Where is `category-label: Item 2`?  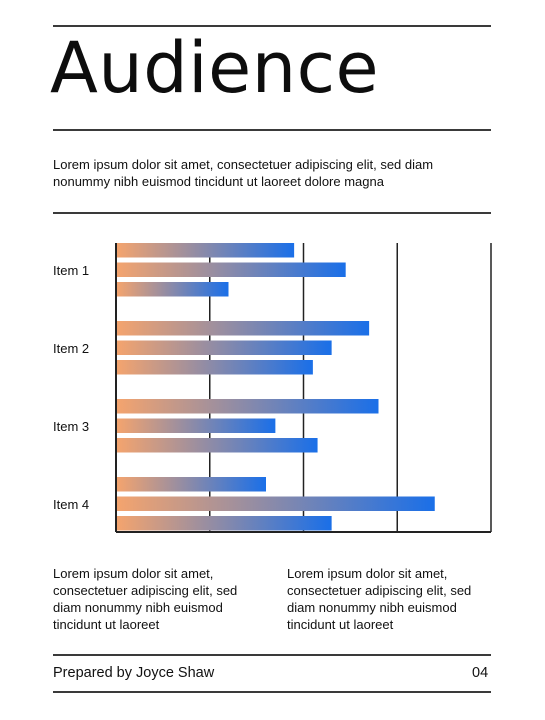 category-label: Item 2 is located at coordinates (71, 348).